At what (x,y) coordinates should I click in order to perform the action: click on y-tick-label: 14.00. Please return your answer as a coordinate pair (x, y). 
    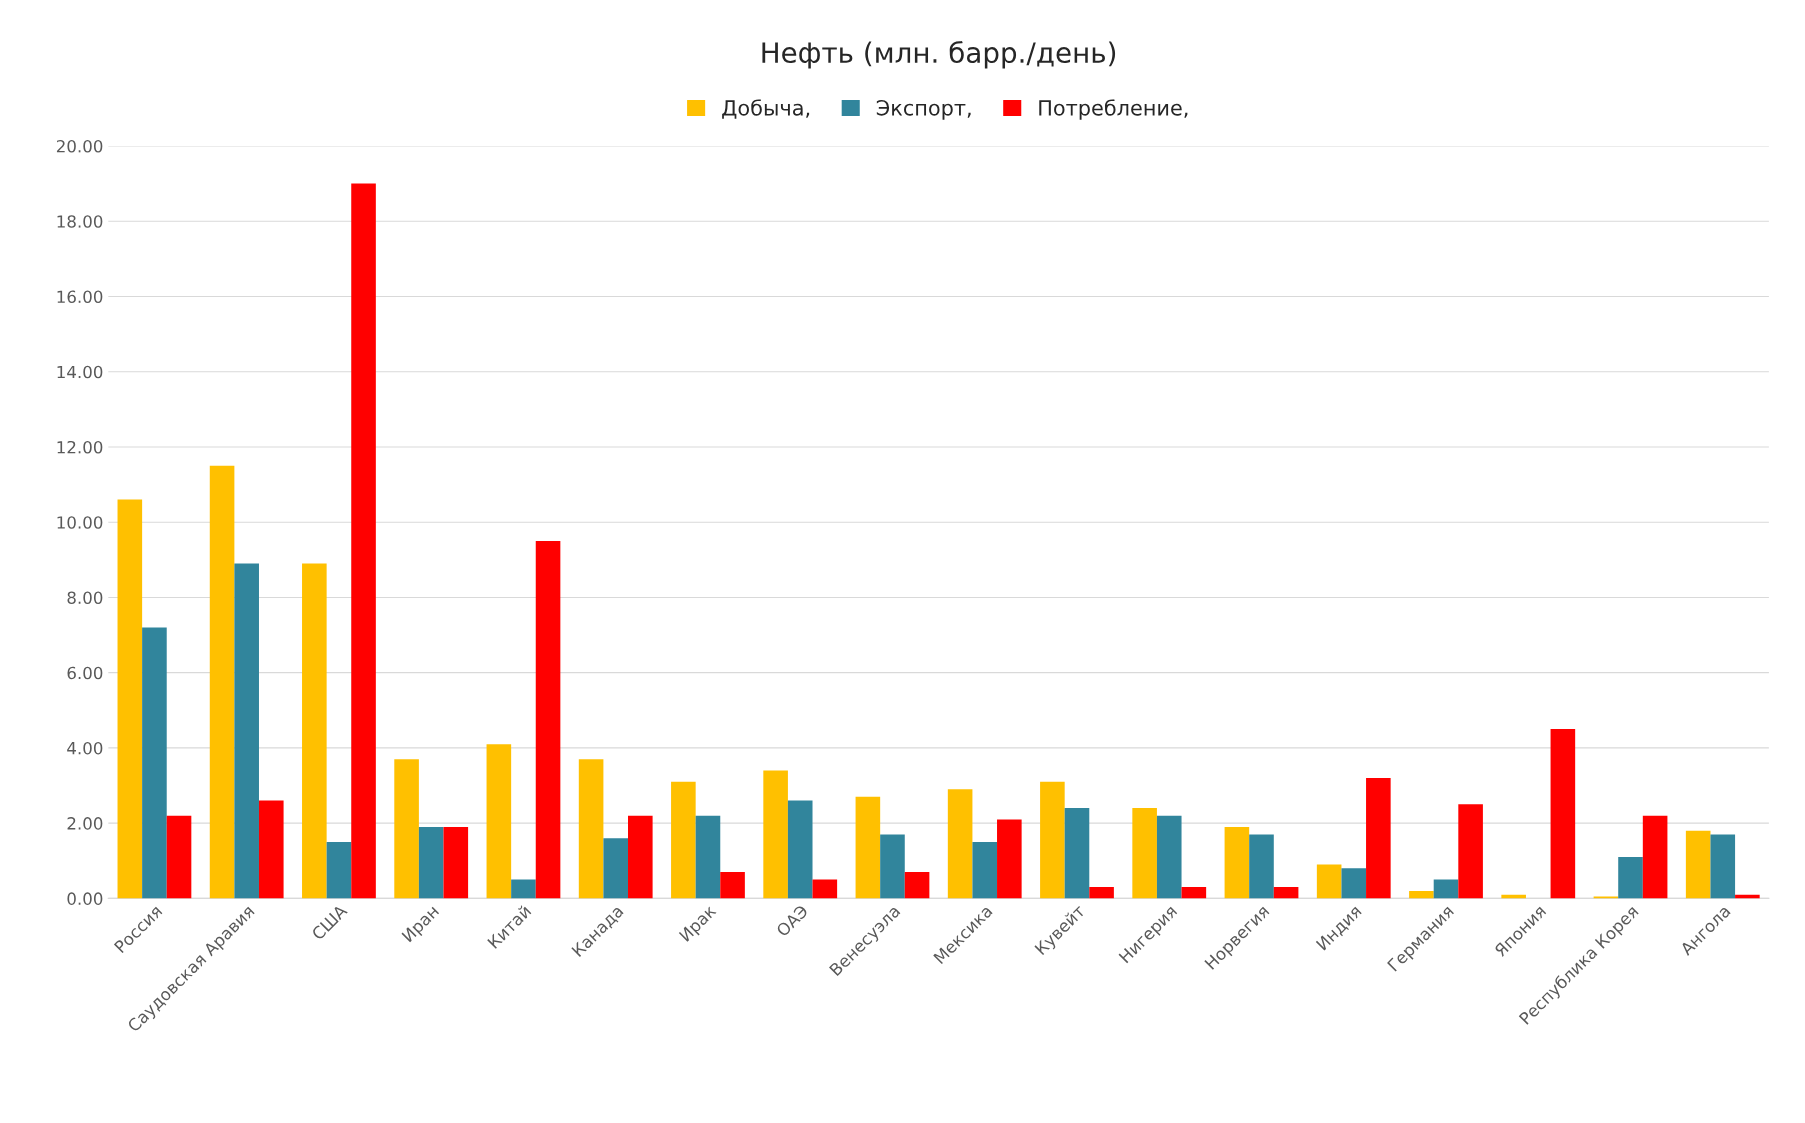
    Looking at the image, I should click on (80, 372).